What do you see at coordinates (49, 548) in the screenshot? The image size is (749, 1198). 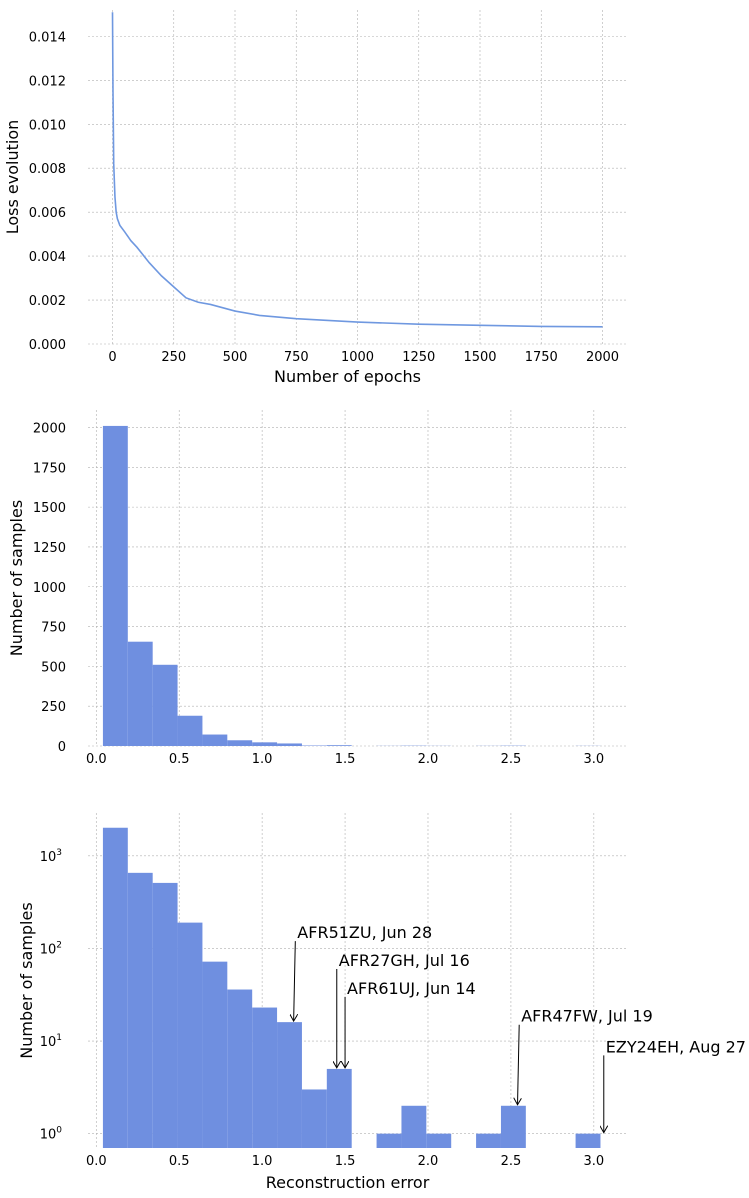 I see `y-tick-label: 1250` at bounding box center [49, 548].